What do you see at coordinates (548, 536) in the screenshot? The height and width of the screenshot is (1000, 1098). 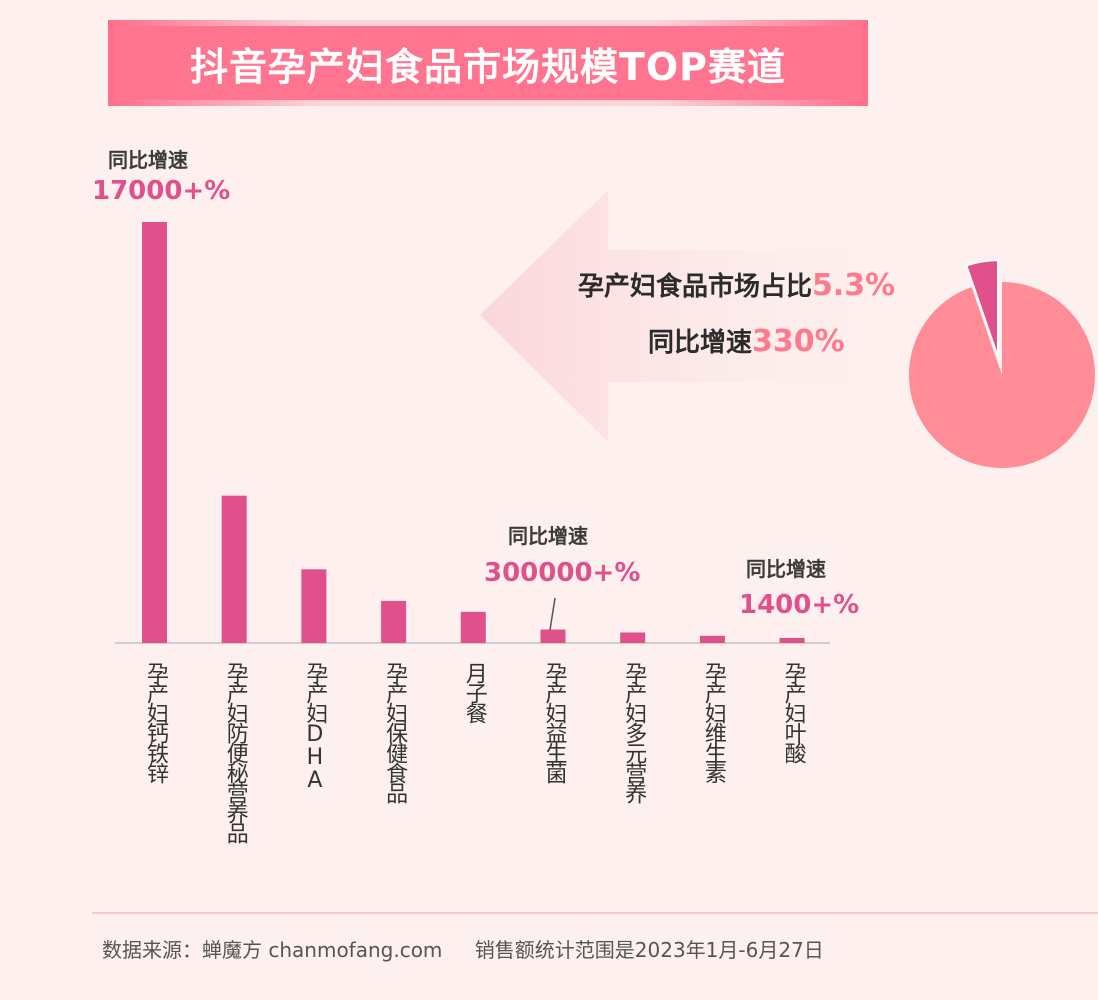 I see `annotation-label-2: 同比增速` at bounding box center [548, 536].